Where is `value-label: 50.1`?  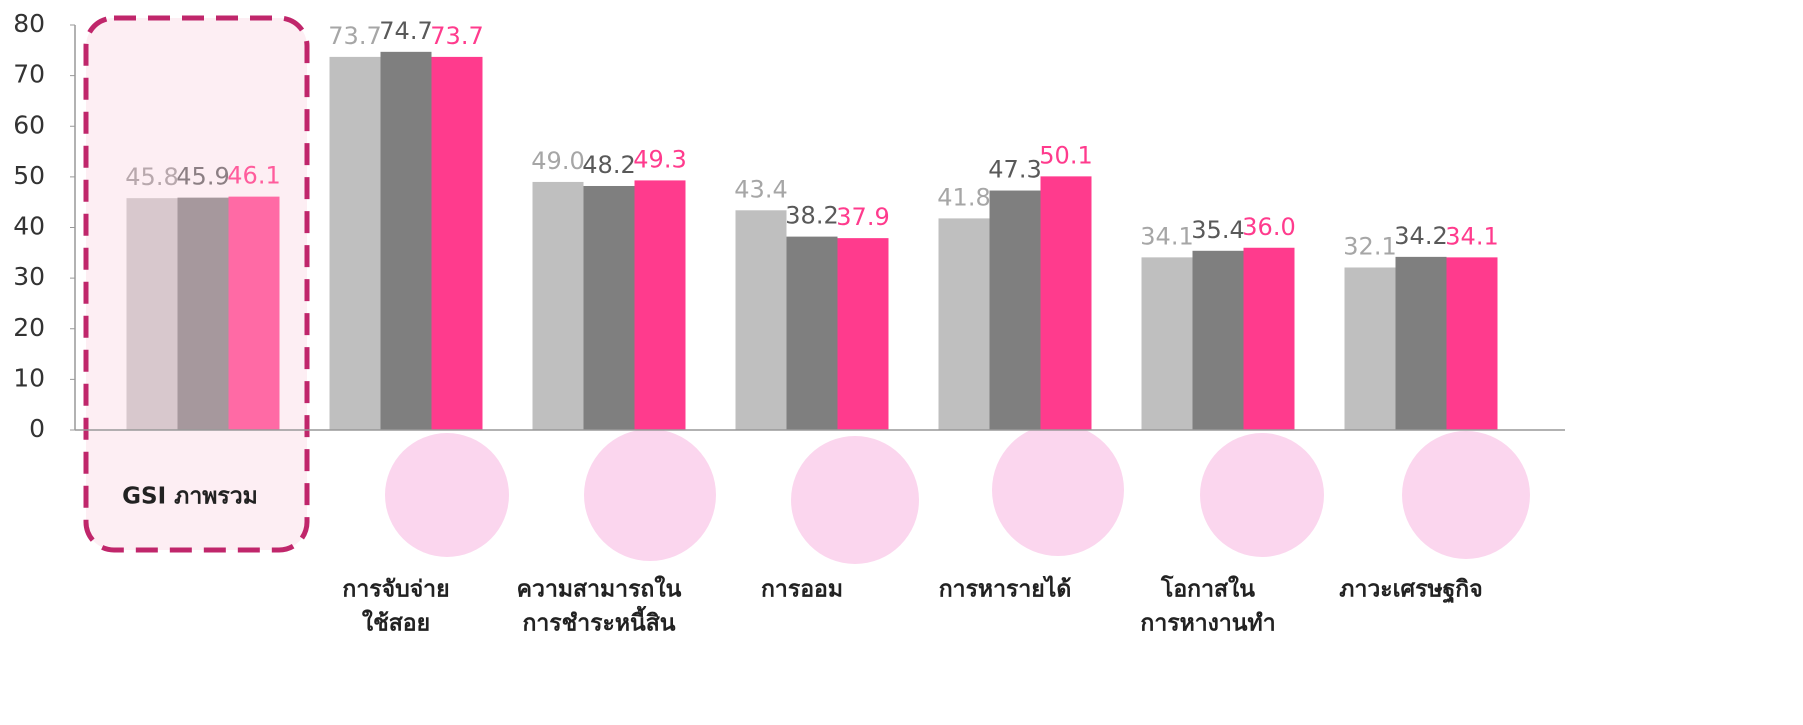 value-label: 50.1 is located at coordinates (1065, 155).